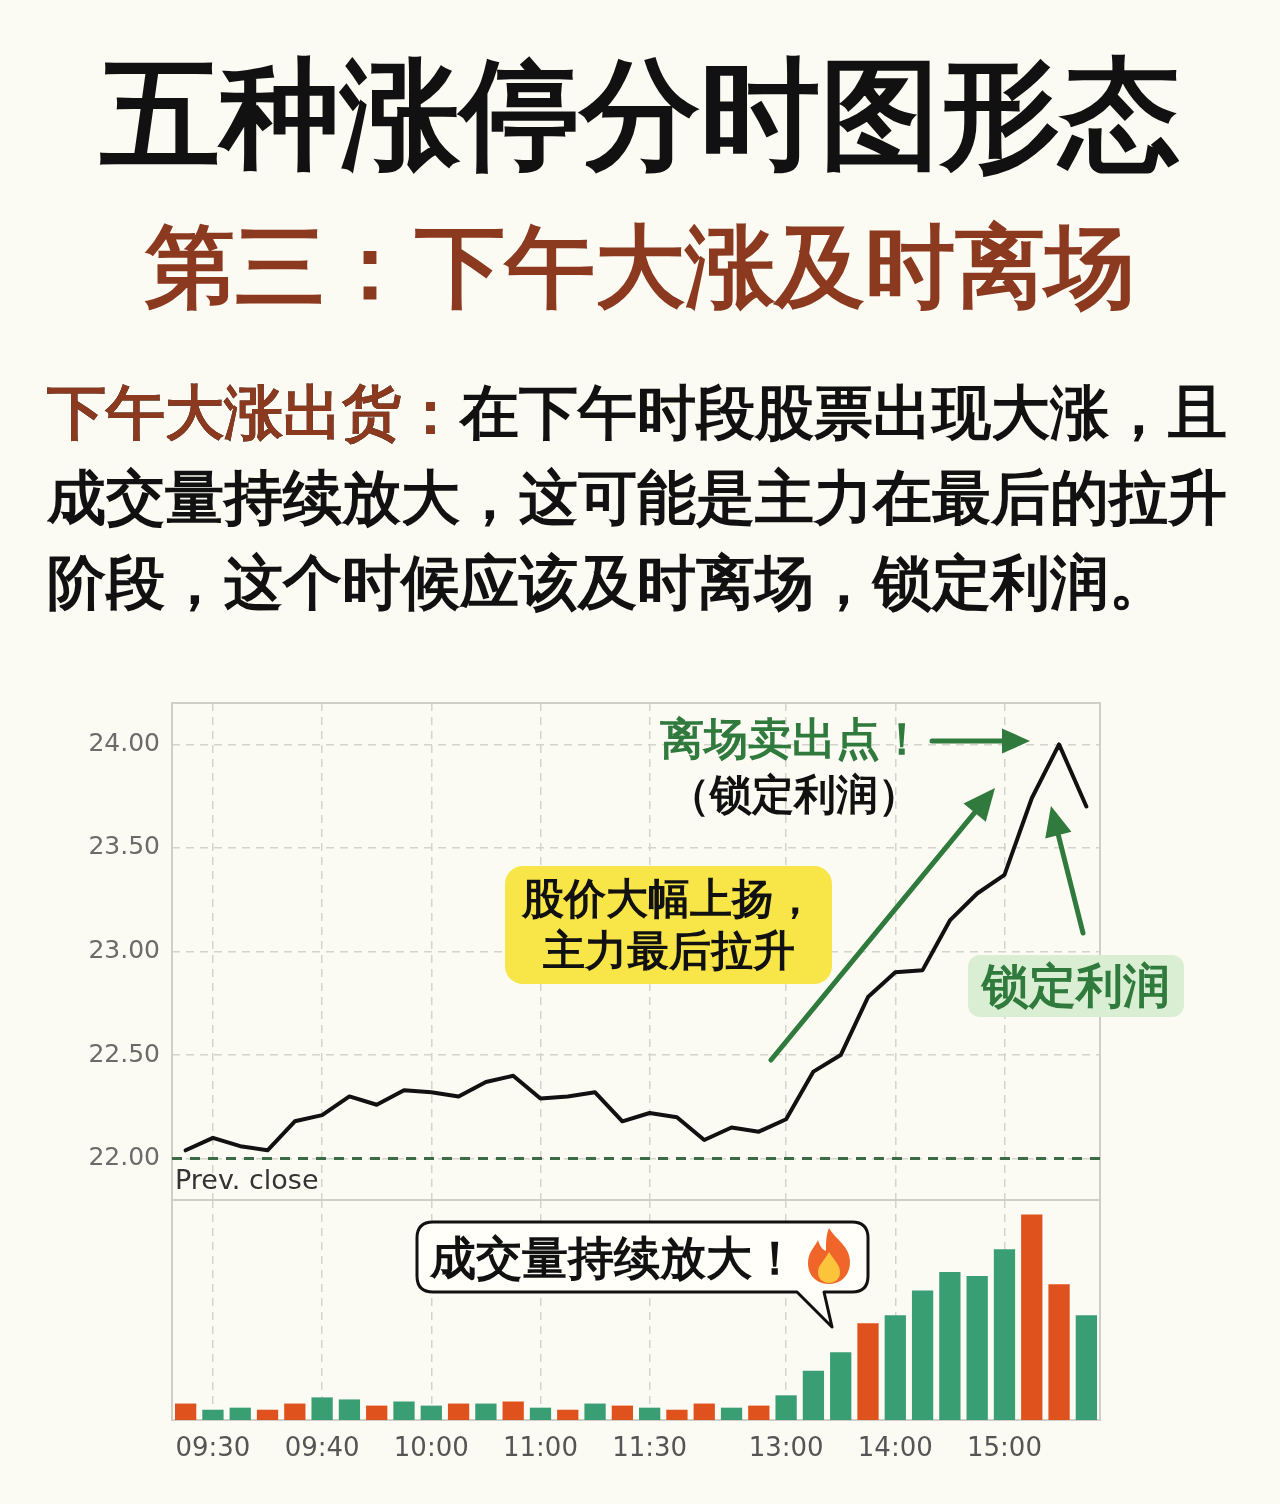 This screenshot has width=1280, height=1504. What do you see at coordinates (124, 1053) in the screenshot?
I see `y-tick-label: 22.50` at bounding box center [124, 1053].